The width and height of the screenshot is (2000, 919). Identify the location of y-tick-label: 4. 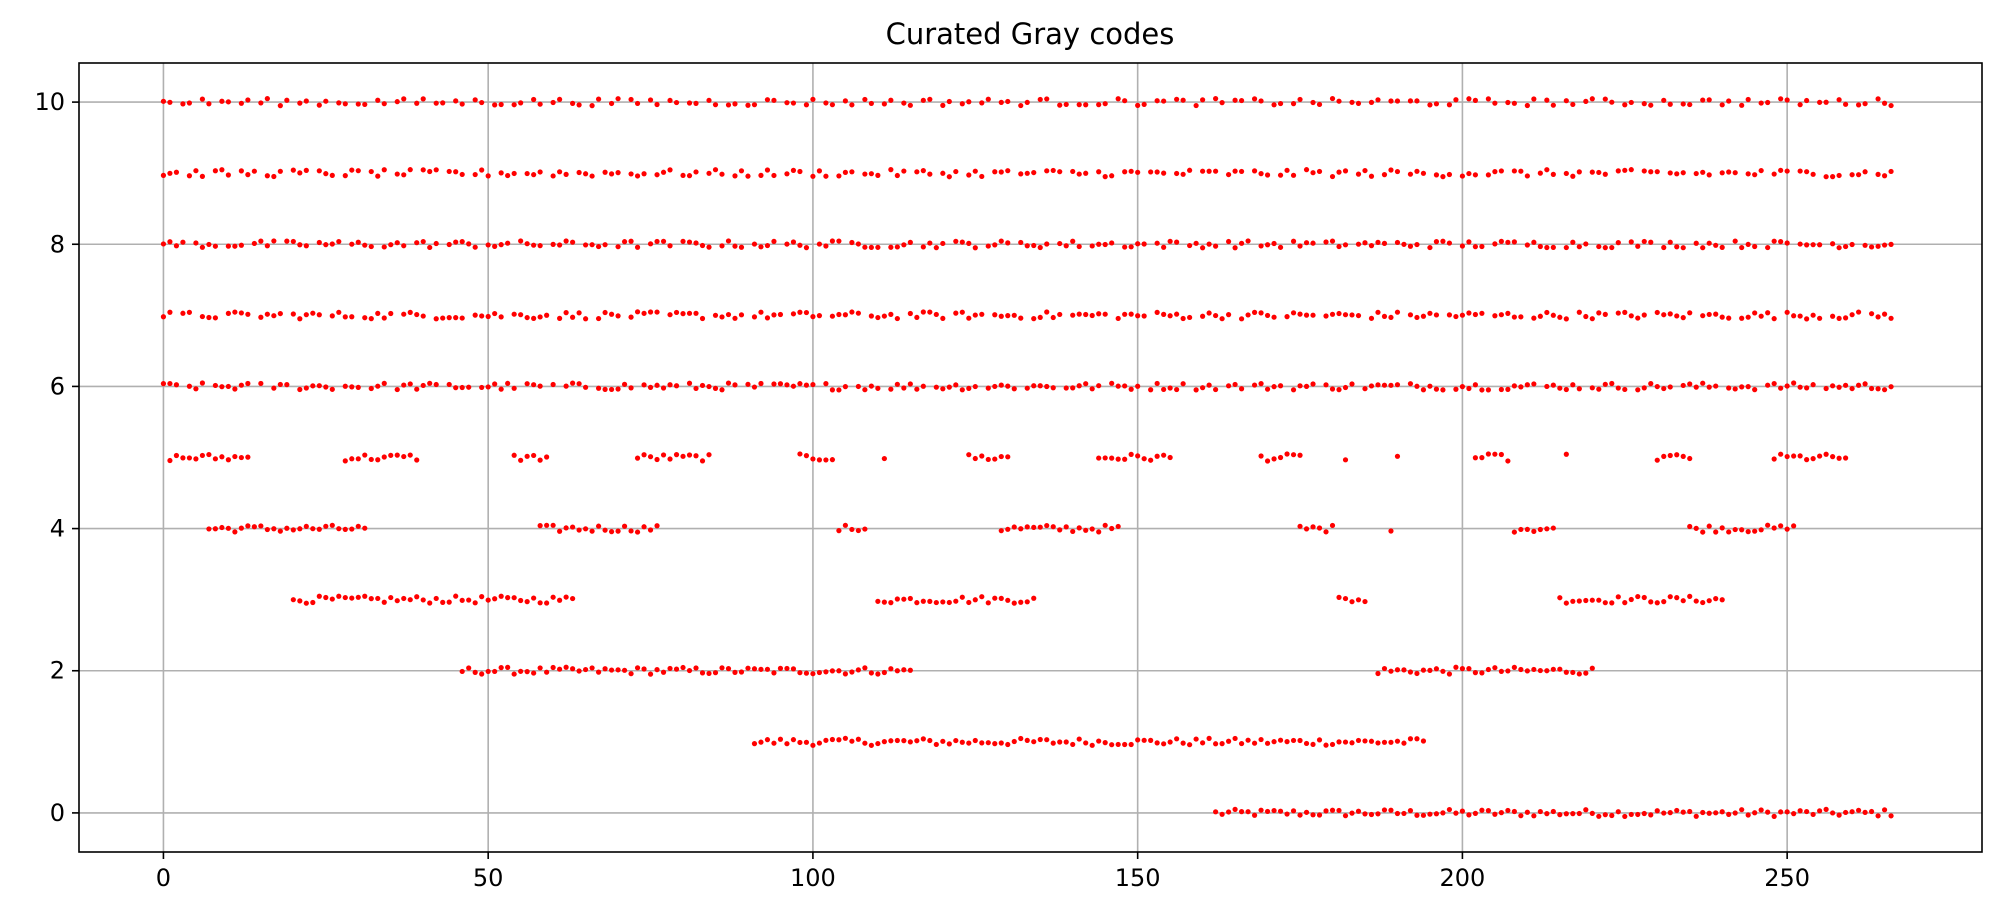
(57, 529).